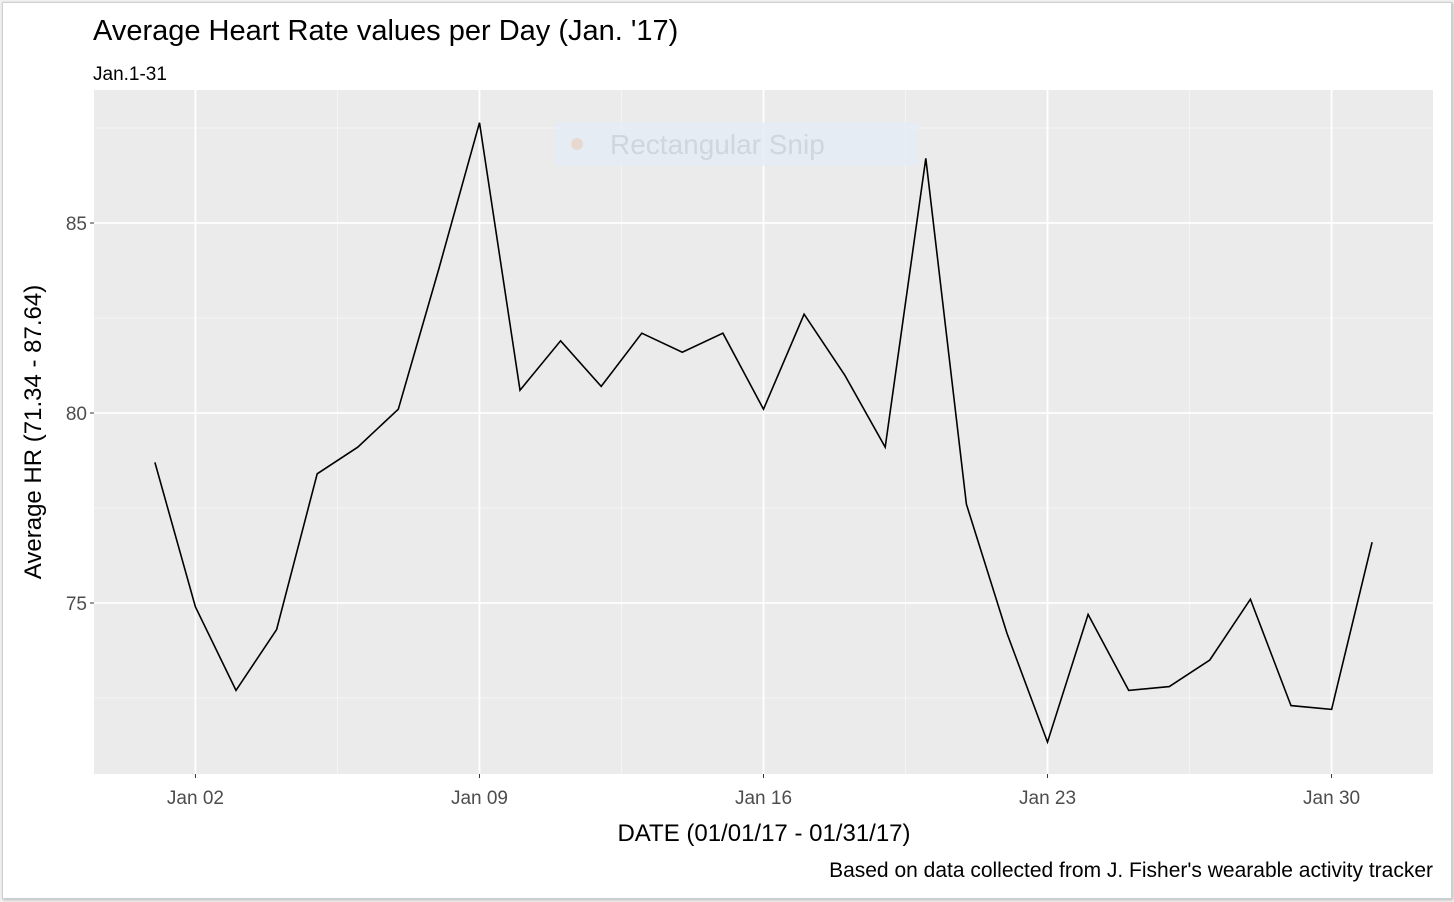  I want to click on x-tick-label: Jan 02, so click(195, 798).